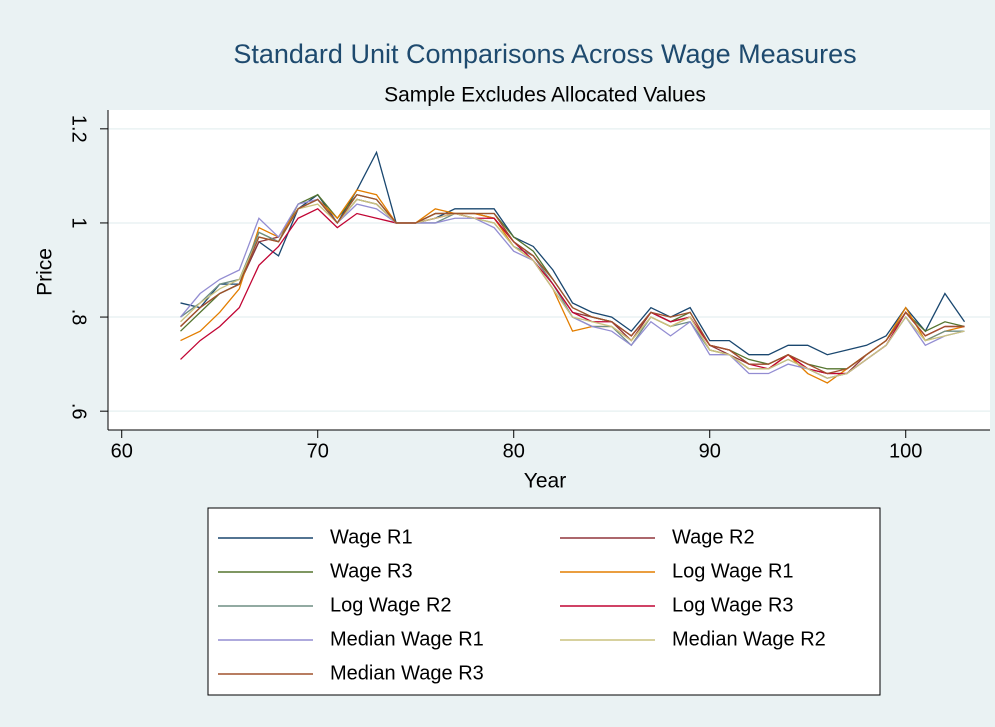 This screenshot has width=995, height=727. Describe the element at coordinates (514, 451) in the screenshot. I see `x-tick-label: 80` at that location.